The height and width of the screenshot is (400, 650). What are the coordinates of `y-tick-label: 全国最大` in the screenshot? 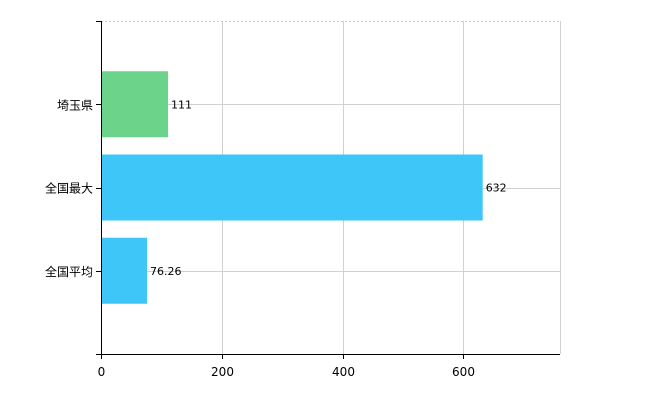 It's located at (69, 188).